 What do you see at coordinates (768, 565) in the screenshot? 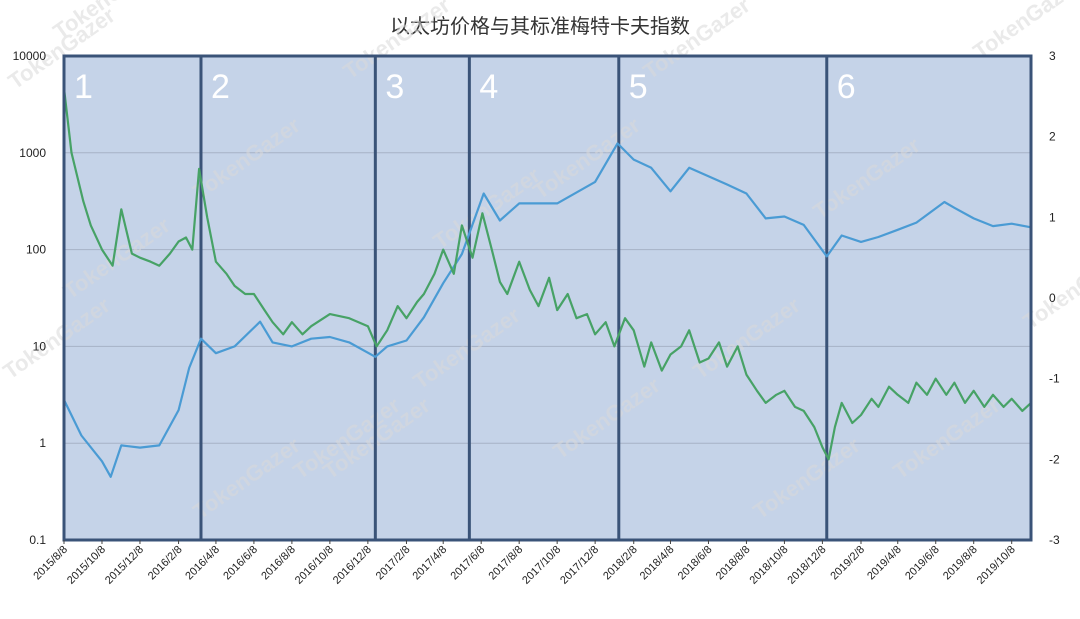
I see `x-tick-label: 2018/10/8` at bounding box center [768, 565].